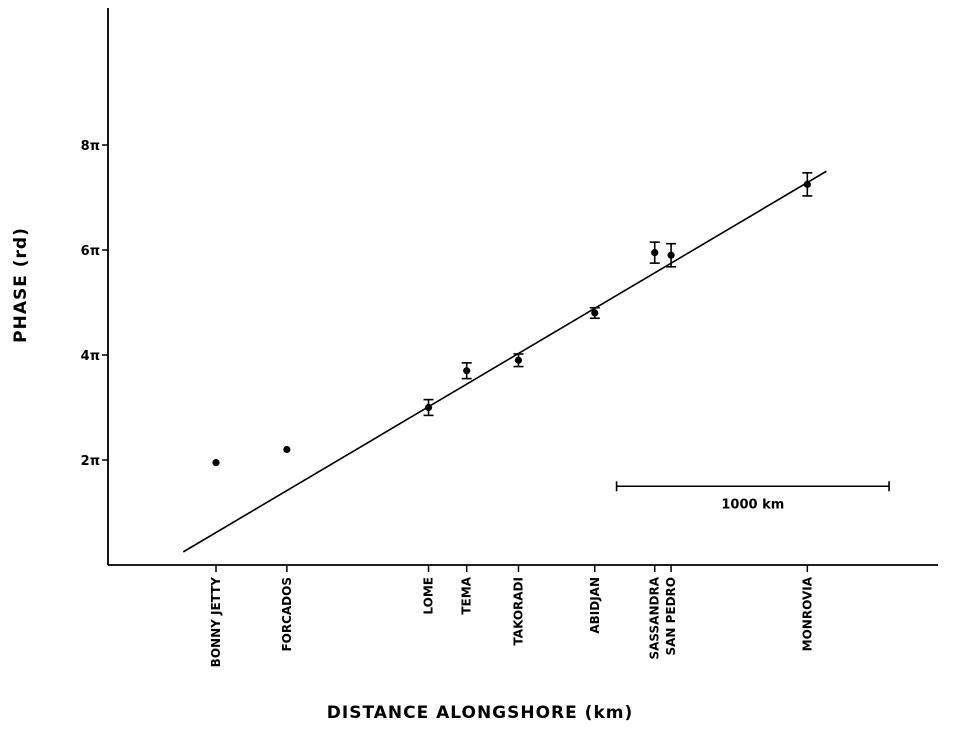  Describe the element at coordinates (752, 496) in the screenshot. I see `scale-bar: 1000 km` at that location.